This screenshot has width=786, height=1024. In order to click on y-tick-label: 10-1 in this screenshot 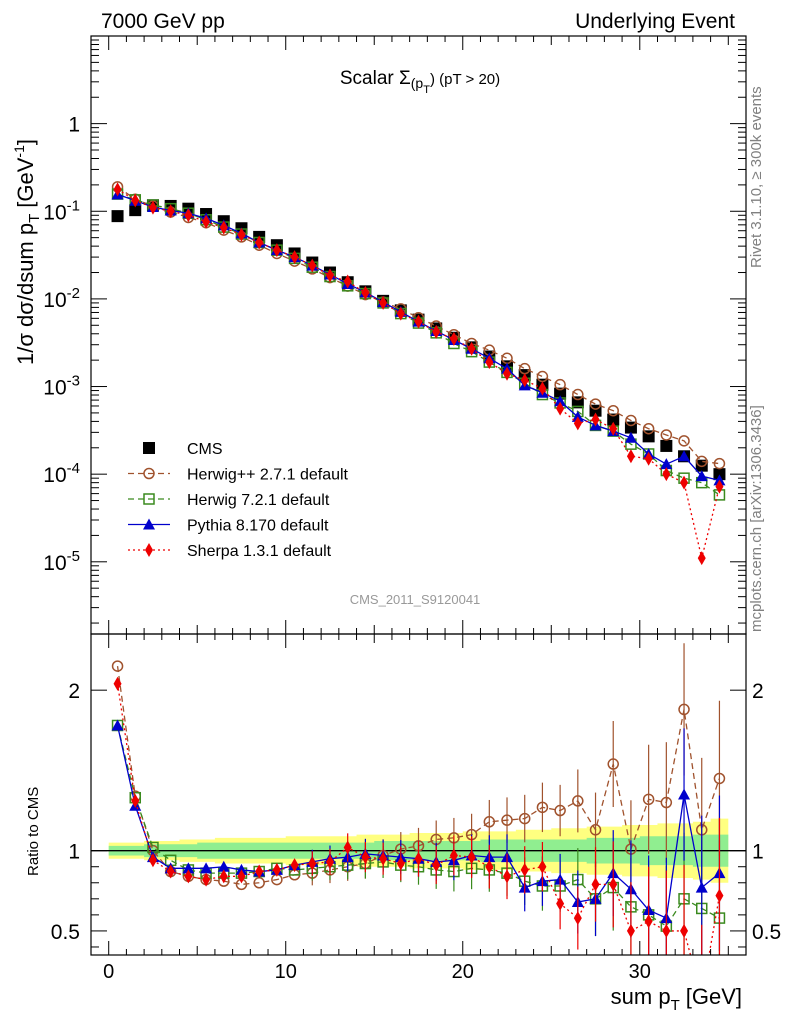, I will do `click(61, 210)`.